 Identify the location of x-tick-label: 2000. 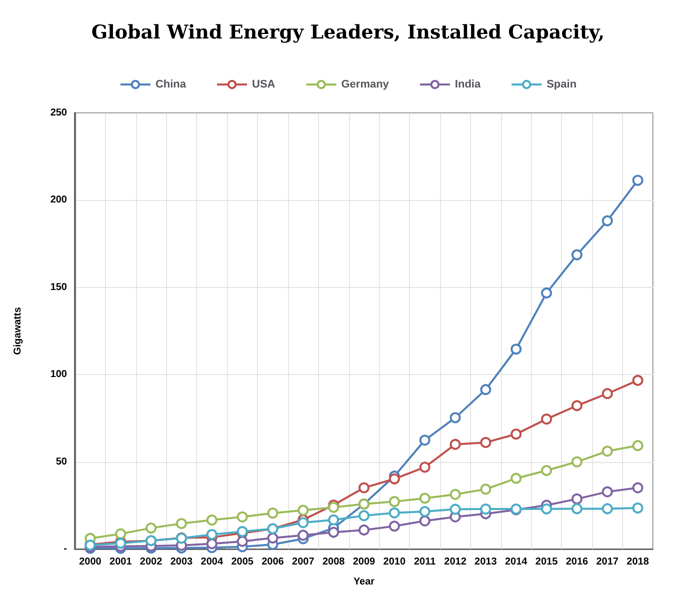
(90, 562).